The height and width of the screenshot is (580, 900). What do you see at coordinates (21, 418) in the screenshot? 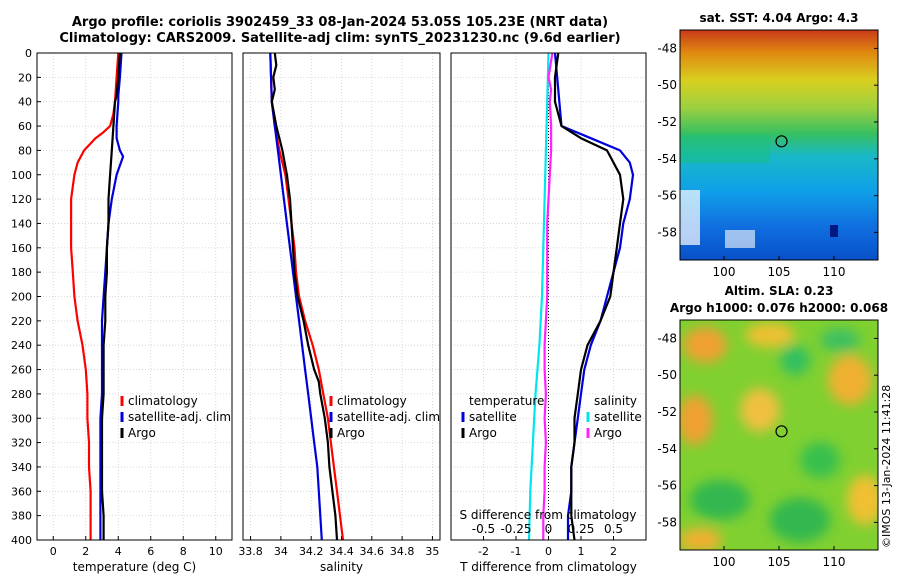
I see `y-tick-label: 300` at bounding box center [21, 418].